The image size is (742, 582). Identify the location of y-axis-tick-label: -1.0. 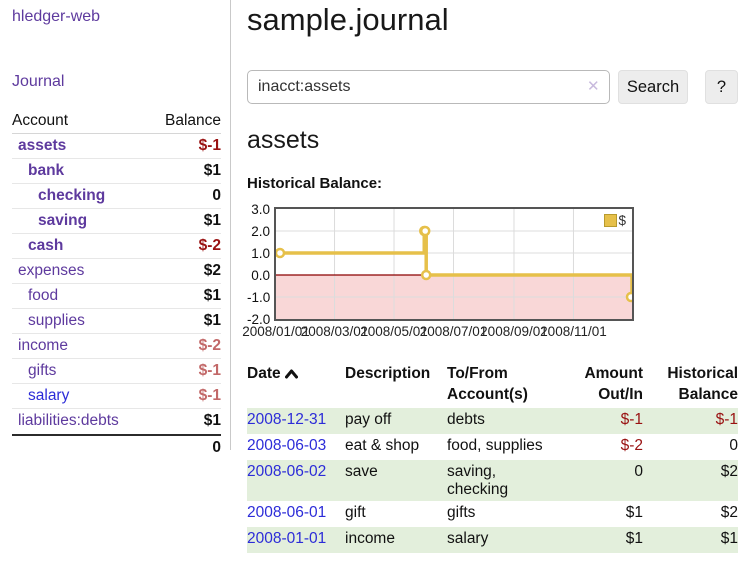
(259, 297).